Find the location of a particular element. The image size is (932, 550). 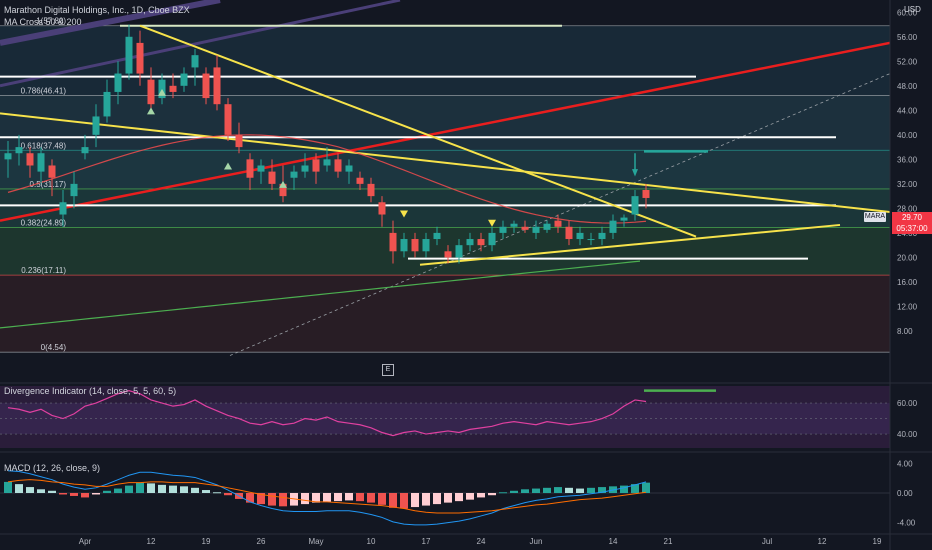

price-tick-label: 52.00 is located at coordinates (907, 61).